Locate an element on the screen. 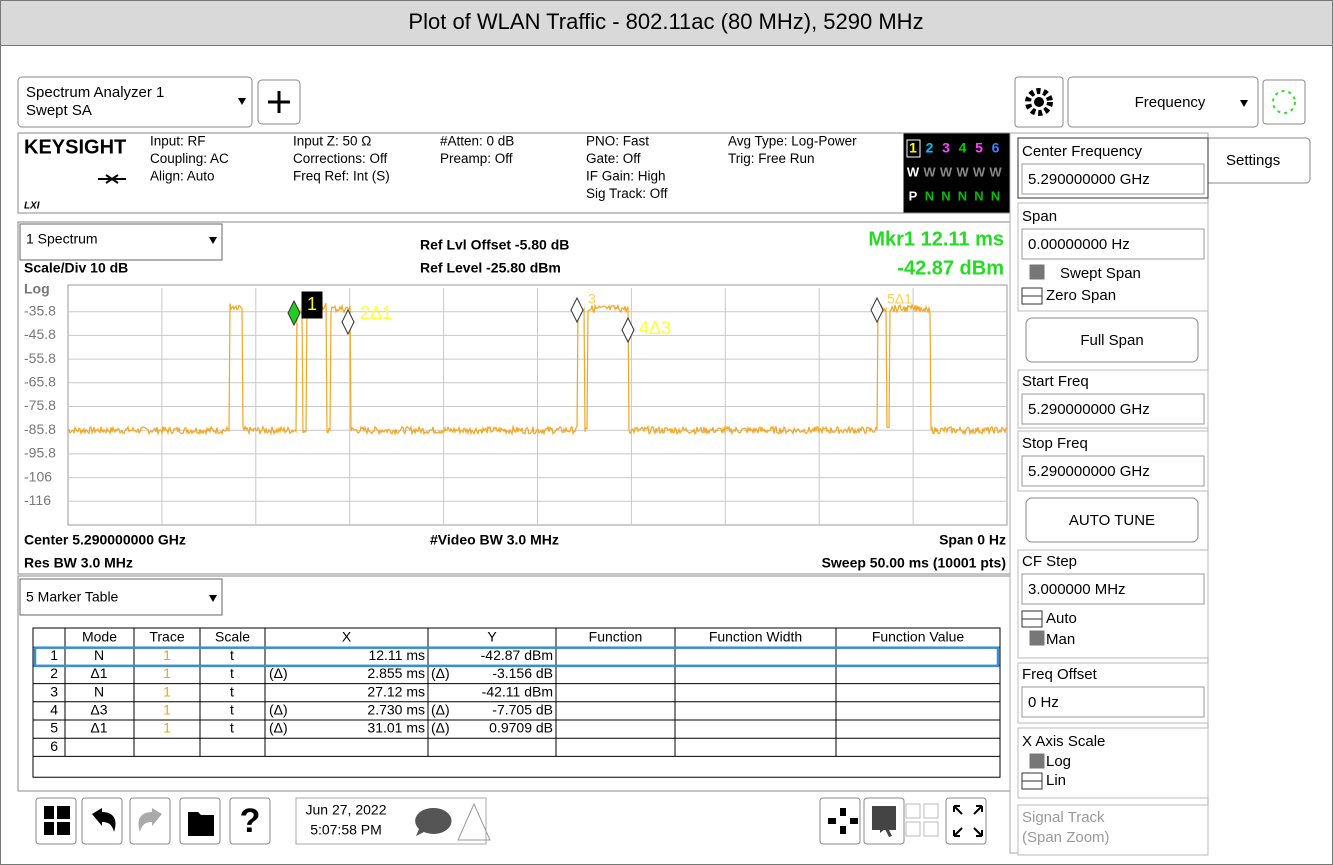  scale-log: Log is located at coordinates (37, 289).